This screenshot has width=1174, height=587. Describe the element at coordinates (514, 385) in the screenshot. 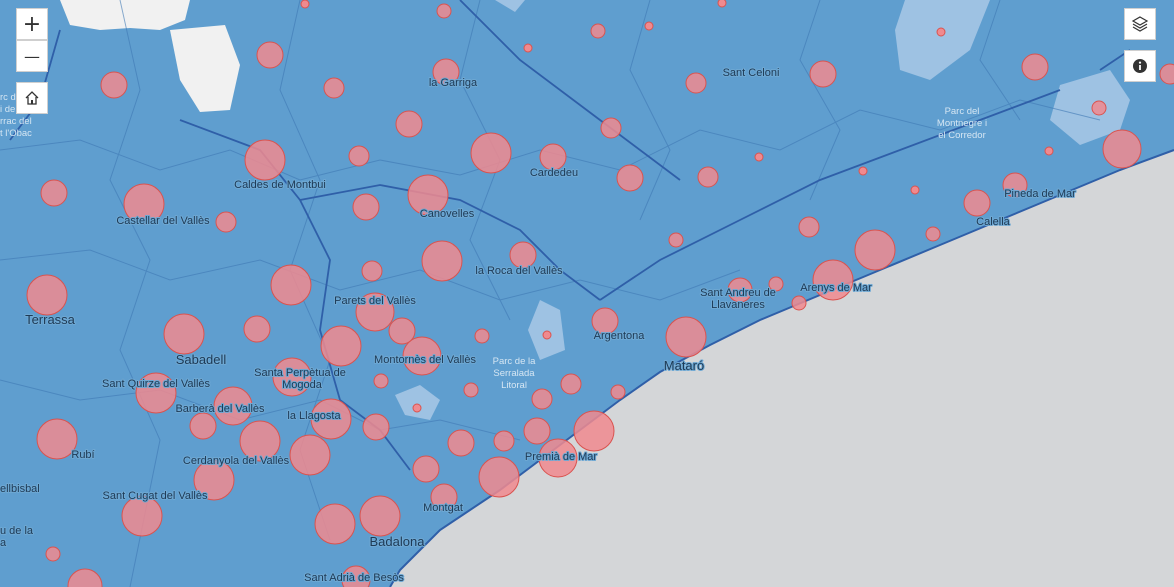

I see `park-label: Litoral` at that location.